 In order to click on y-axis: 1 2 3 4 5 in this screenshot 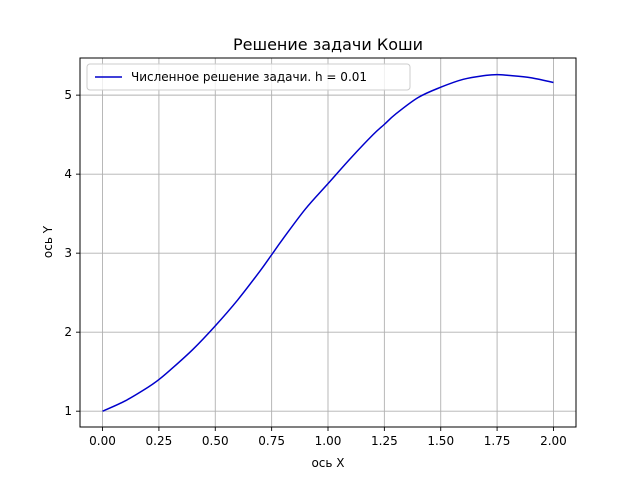, I will do `click(72, 253)`.